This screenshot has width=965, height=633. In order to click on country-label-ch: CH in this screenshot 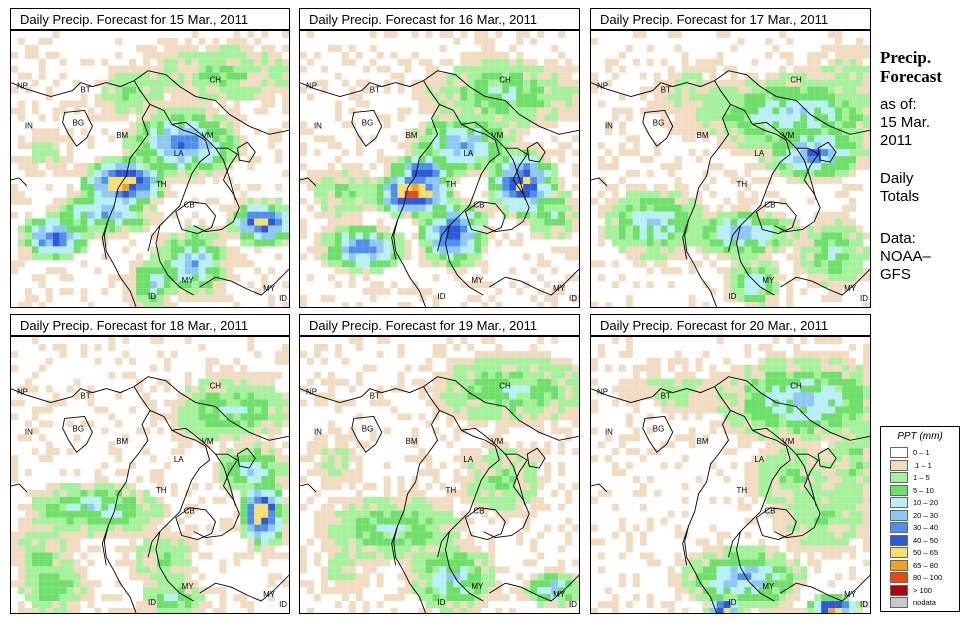, I will do `click(216, 80)`.